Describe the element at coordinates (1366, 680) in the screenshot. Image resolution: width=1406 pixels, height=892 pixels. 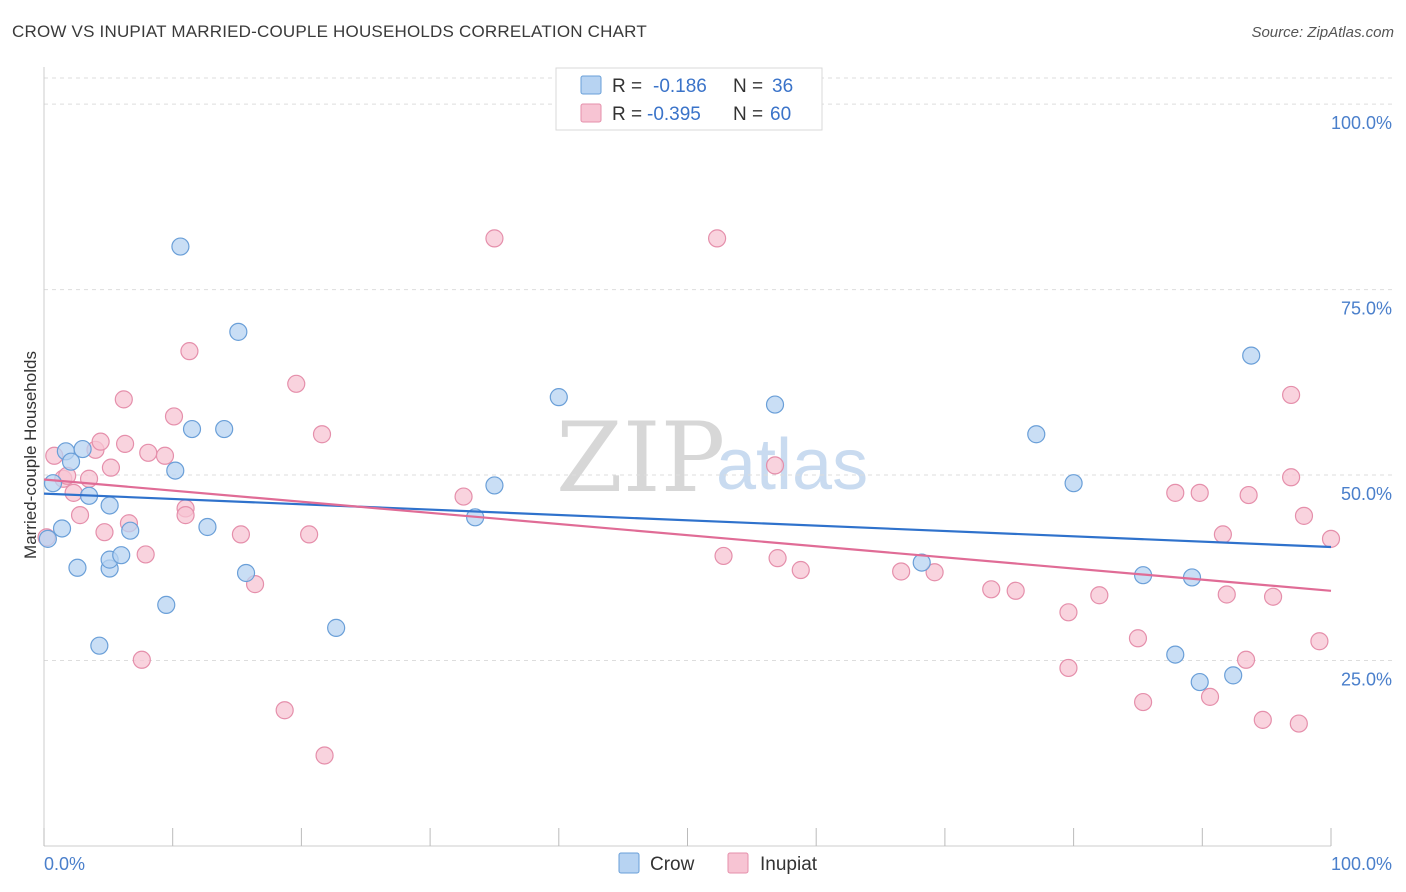
I see `y-tick-label: 25.0%` at that location.